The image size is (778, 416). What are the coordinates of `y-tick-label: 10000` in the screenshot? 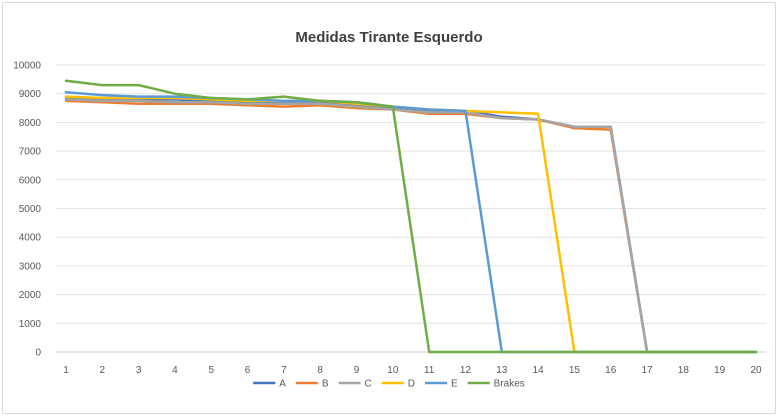 It's located at (27, 66).